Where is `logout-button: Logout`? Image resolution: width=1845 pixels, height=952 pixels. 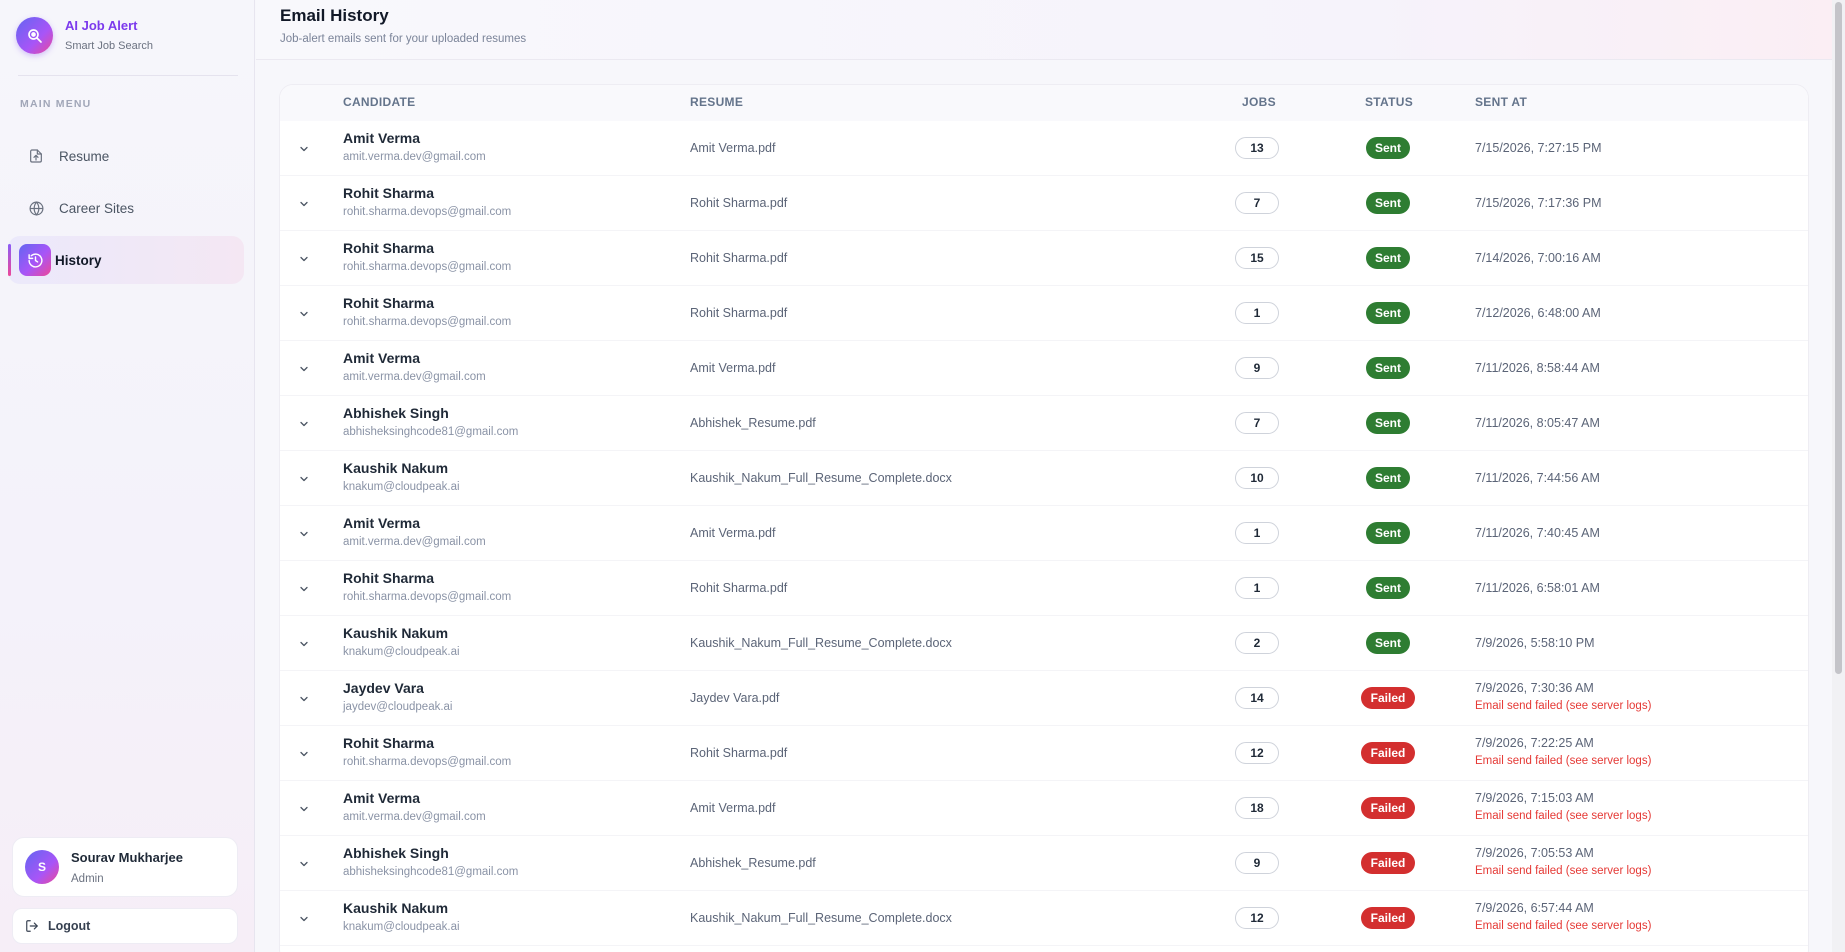
logout-button: Logout is located at coordinates (125, 926).